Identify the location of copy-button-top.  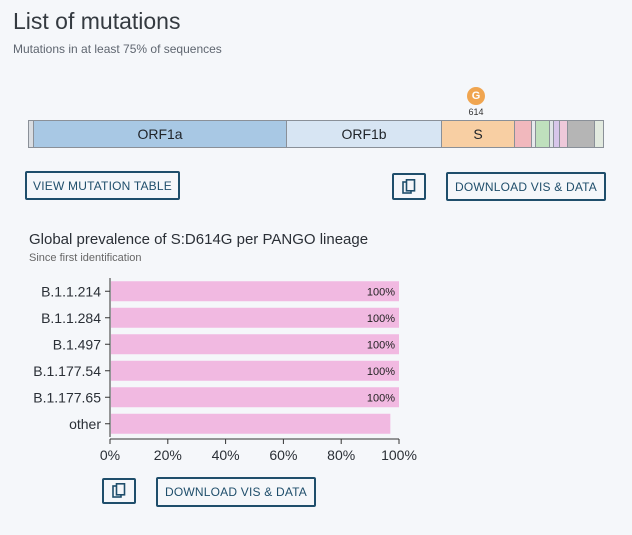
(409, 186).